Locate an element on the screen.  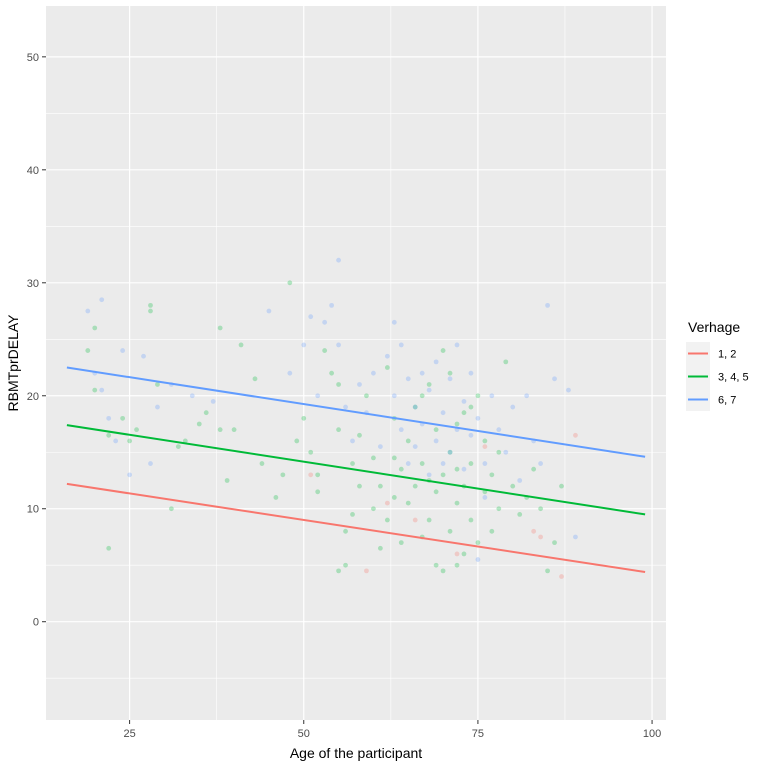
legend-title: Verhage is located at coordinates (714, 327).